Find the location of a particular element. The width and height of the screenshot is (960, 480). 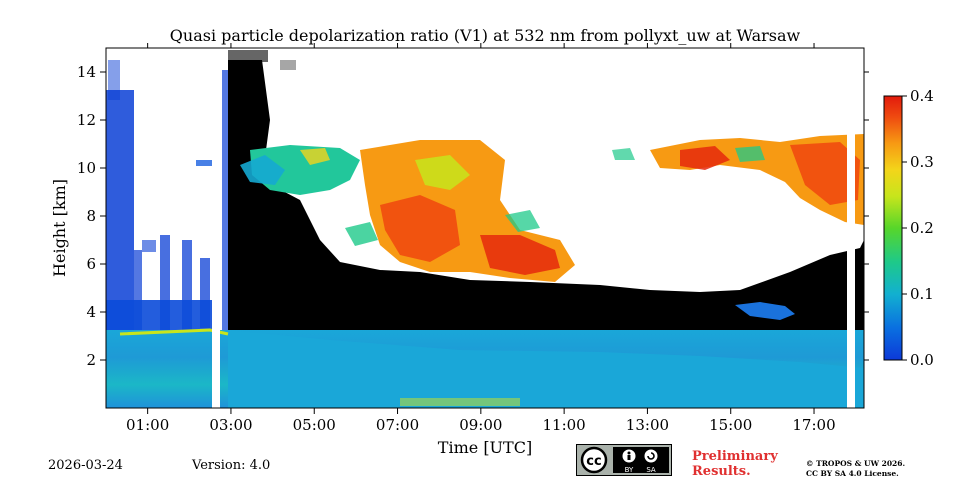

cc-icon is located at coordinates (594, 460).